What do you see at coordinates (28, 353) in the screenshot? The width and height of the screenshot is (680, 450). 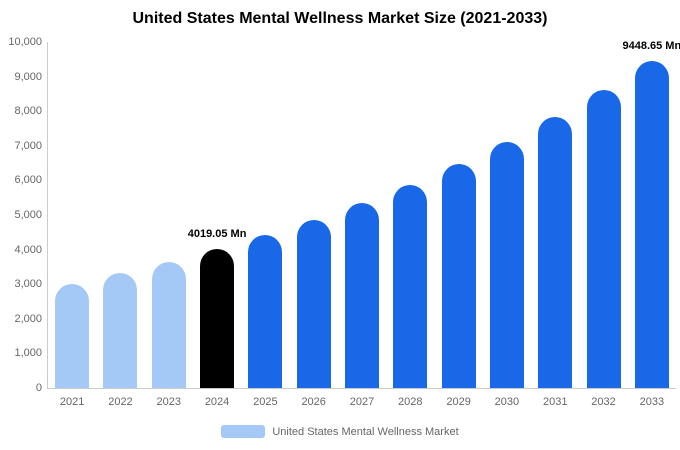 I see `y-tick-label: 1,000` at bounding box center [28, 353].